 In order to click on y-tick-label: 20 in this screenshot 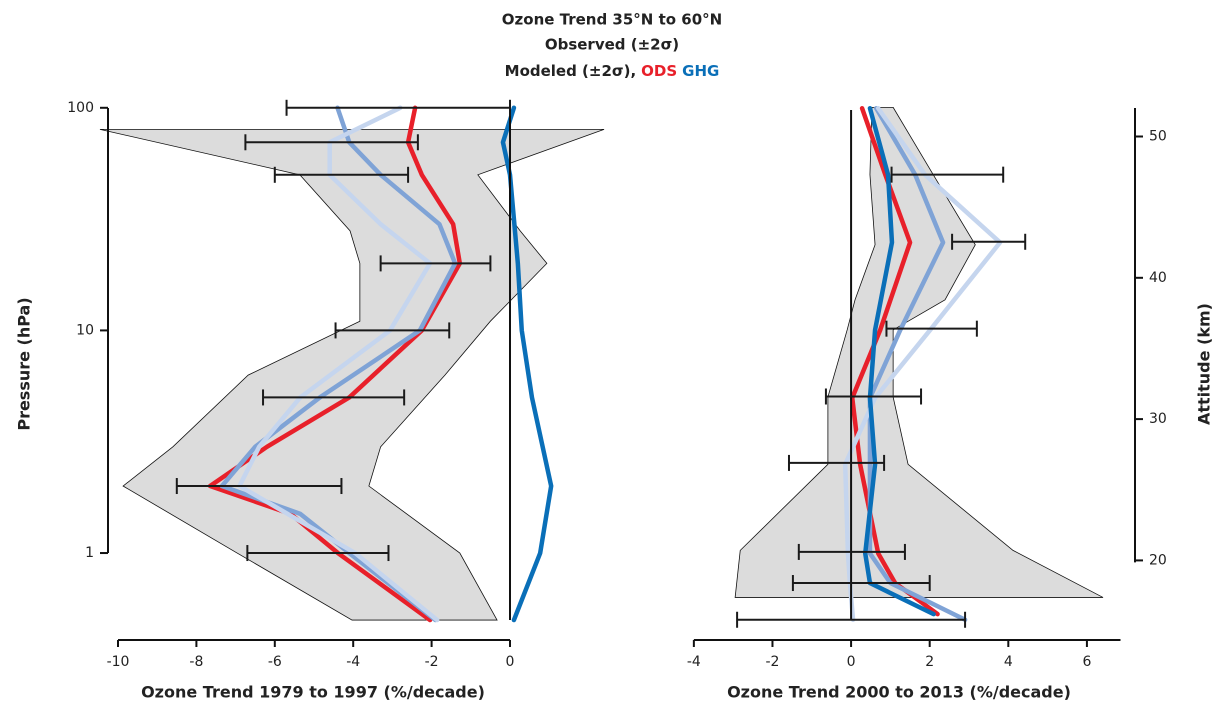, I will do `click(1158, 560)`.